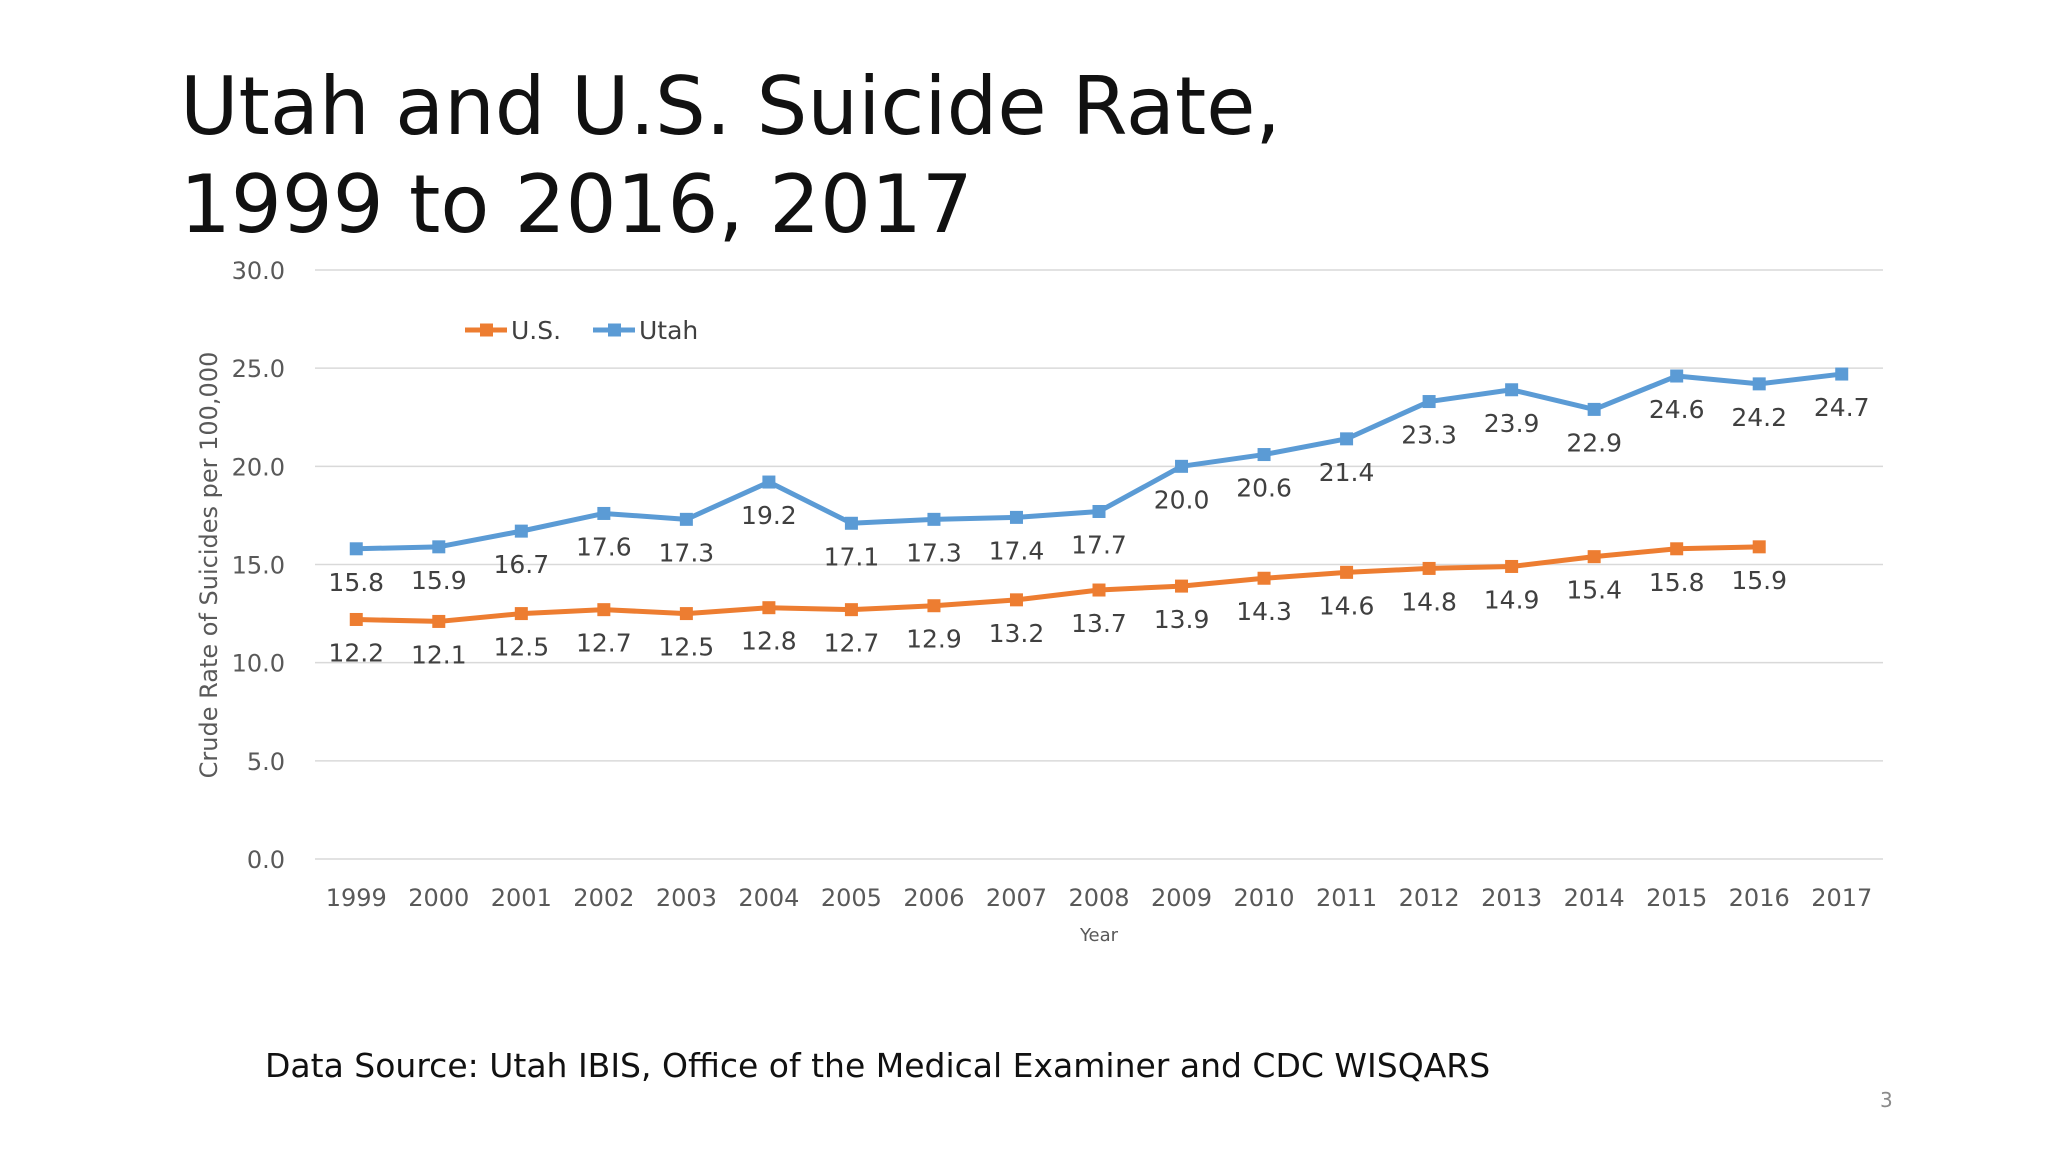 This screenshot has height=1152, width=2048. Describe the element at coordinates (258, 565) in the screenshot. I see `y-axis-ticks: 0.0 5.0 10.0 15.0 20.0 25.0 30.0` at that location.